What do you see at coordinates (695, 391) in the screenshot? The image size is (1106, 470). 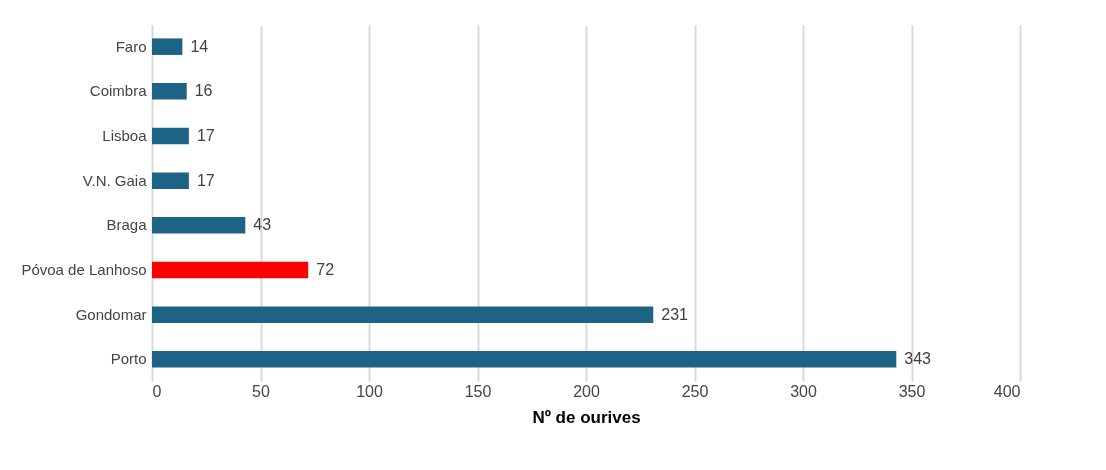 I see `x-tick-label: 250` at bounding box center [695, 391].